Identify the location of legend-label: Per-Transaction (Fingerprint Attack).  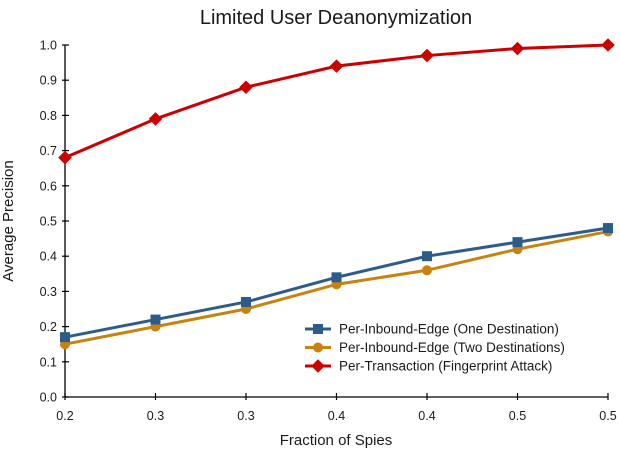
(445, 366).